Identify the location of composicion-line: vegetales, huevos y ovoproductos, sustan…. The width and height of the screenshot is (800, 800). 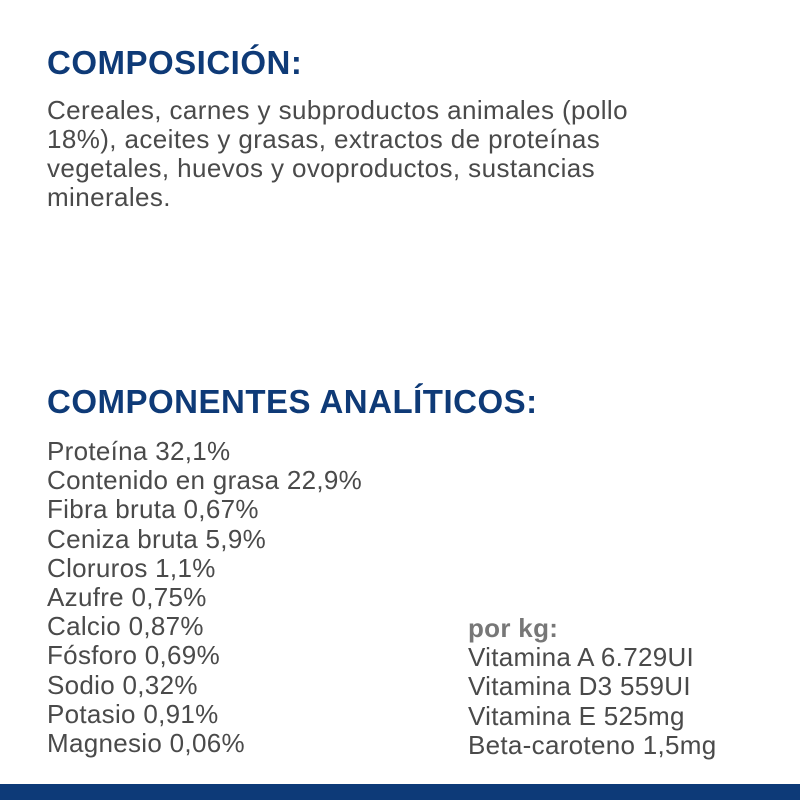
(321, 168).